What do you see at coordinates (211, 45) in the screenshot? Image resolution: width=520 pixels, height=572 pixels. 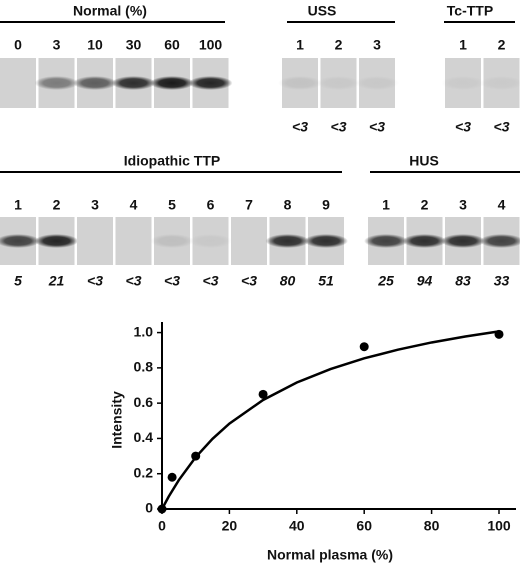 I see `lane-label: 100` at bounding box center [211, 45].